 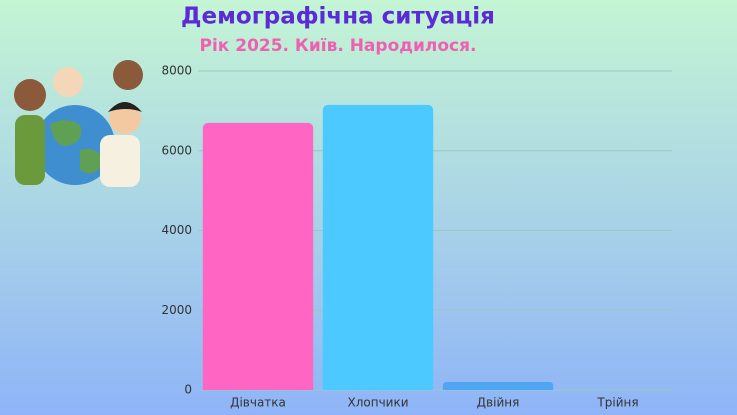 What do you see at coordinates (258, 403) in the screenshot?
I see `x-tick-label: Дівчатка` at bounding box center [258, 403].